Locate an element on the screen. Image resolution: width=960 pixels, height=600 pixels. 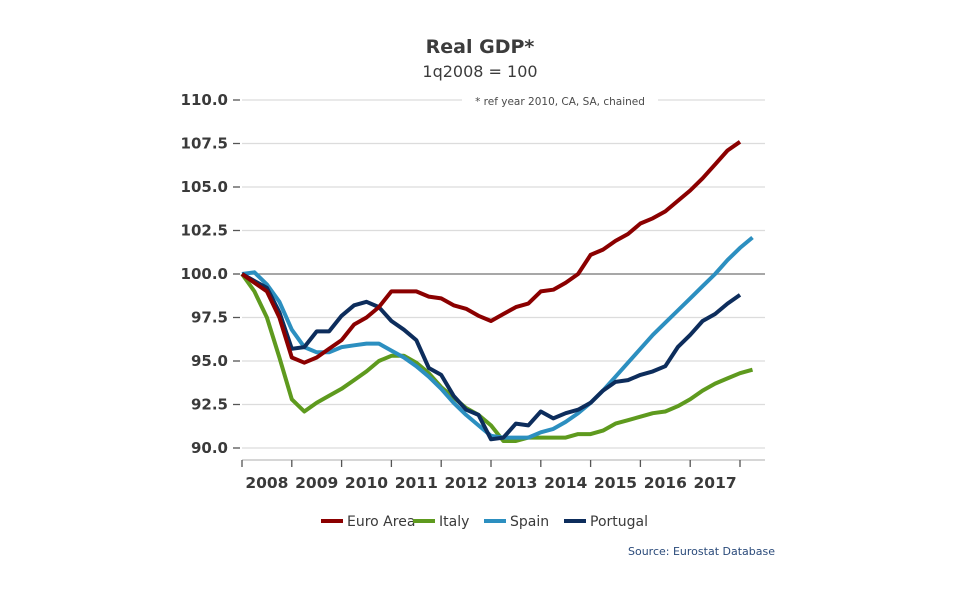
x-tick-label: 2012 is located at coordinates (466, 483).